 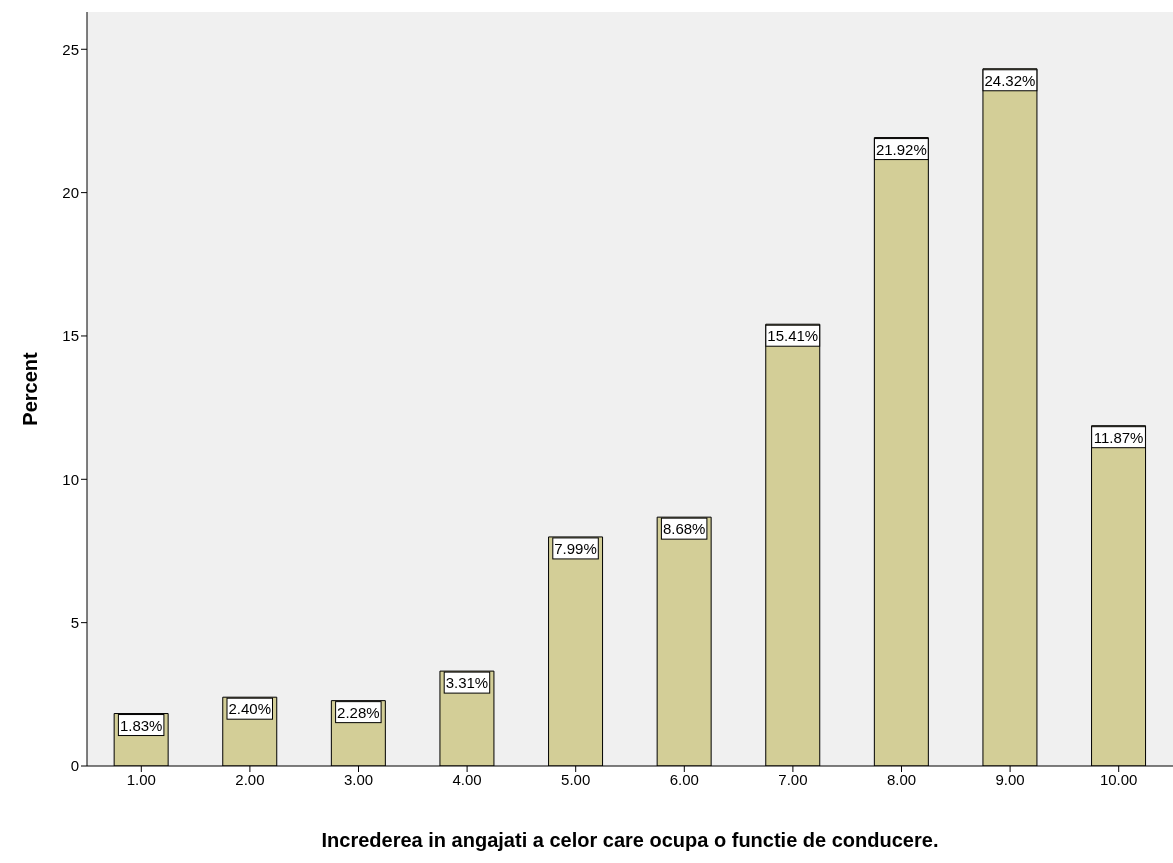 I want to click on y-tick-label: 10, so click(x=70, y=479).